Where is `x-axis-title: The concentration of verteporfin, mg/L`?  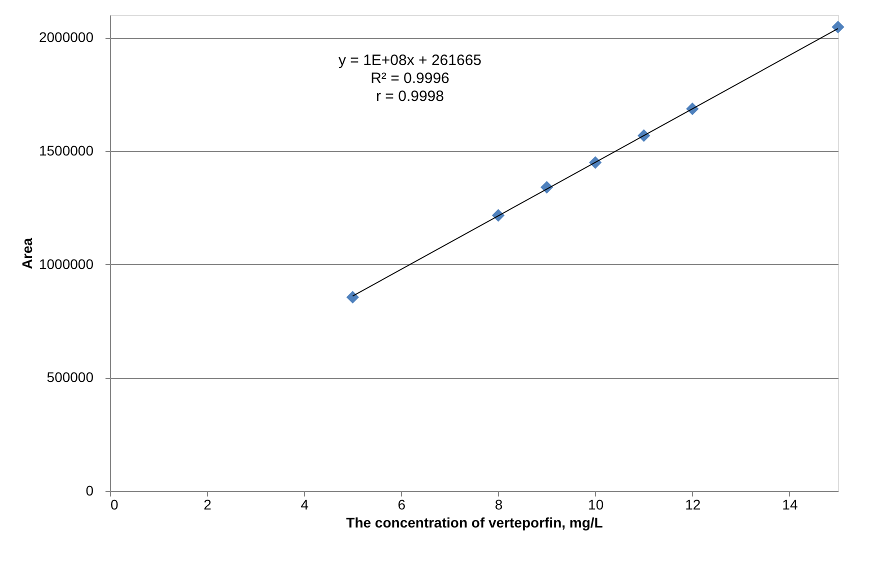 x-axis-title: The concentration of verteporfin, mg/L is located at coordinates (475, 522).